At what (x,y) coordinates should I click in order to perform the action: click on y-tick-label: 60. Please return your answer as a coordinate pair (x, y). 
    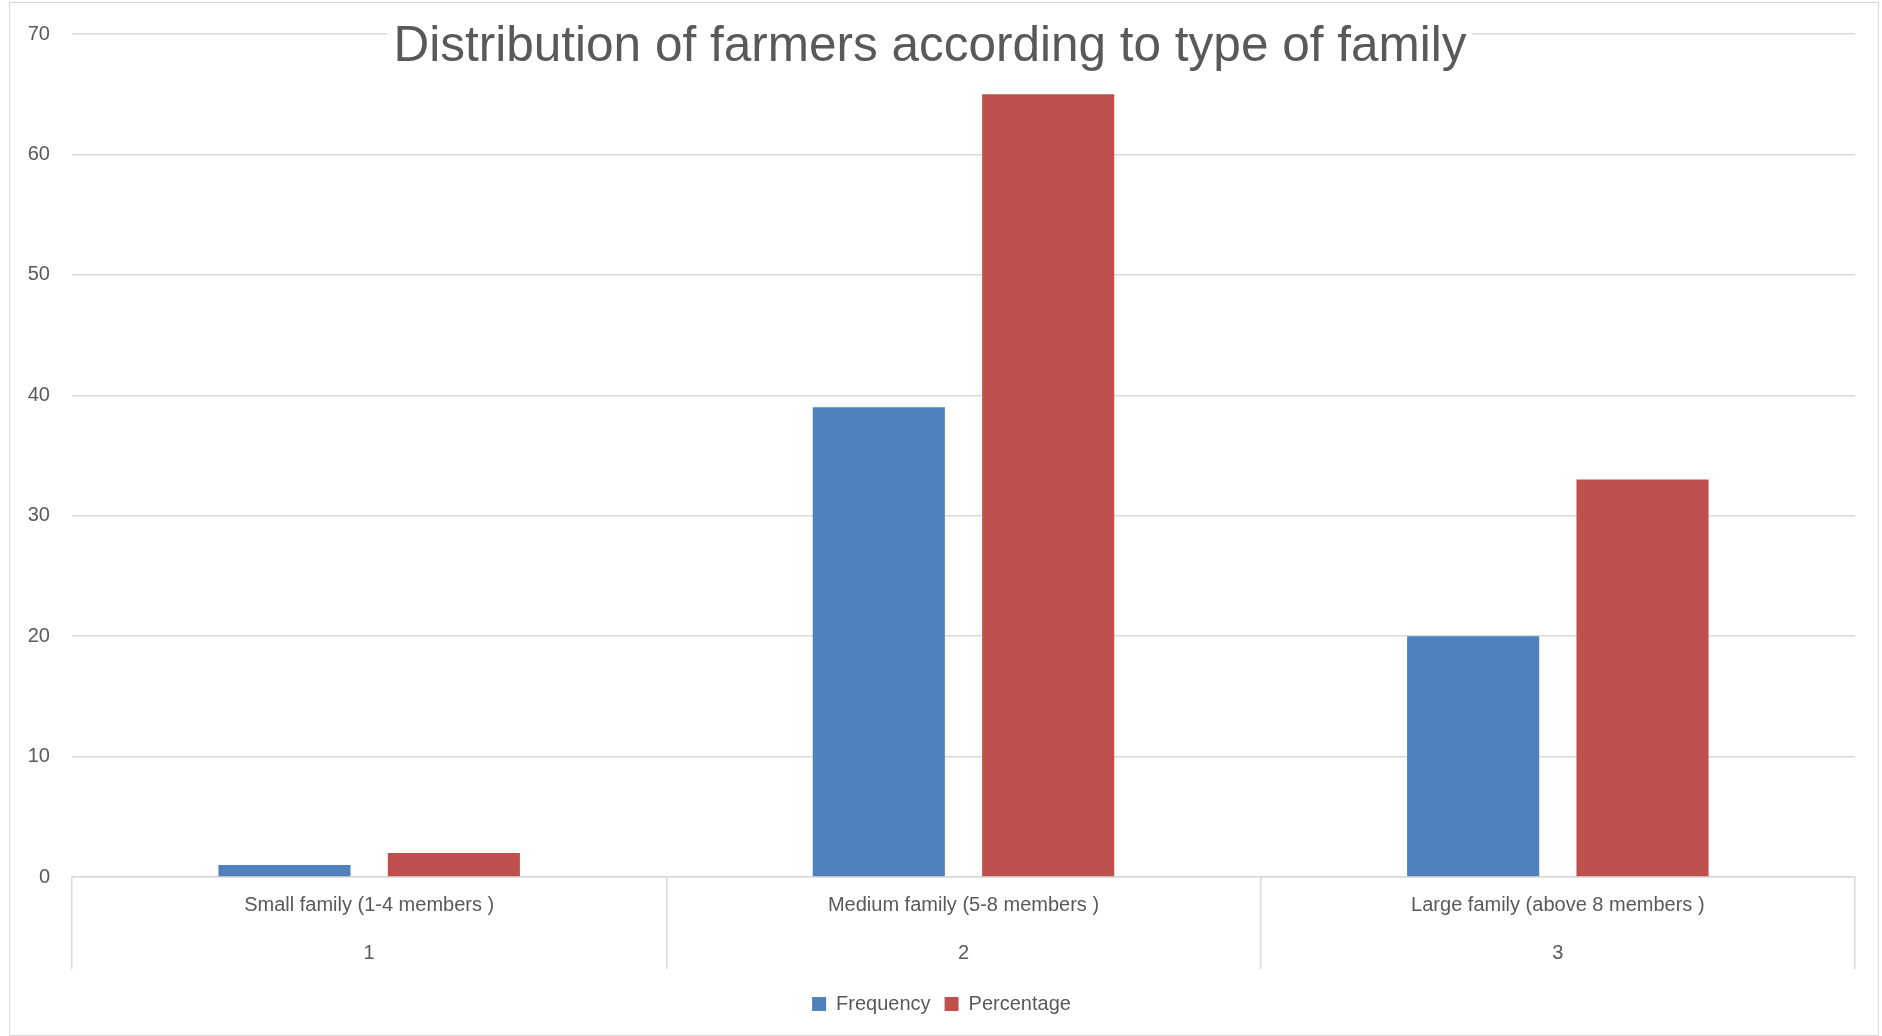
    Looking at the image, I should click on (38, 152).